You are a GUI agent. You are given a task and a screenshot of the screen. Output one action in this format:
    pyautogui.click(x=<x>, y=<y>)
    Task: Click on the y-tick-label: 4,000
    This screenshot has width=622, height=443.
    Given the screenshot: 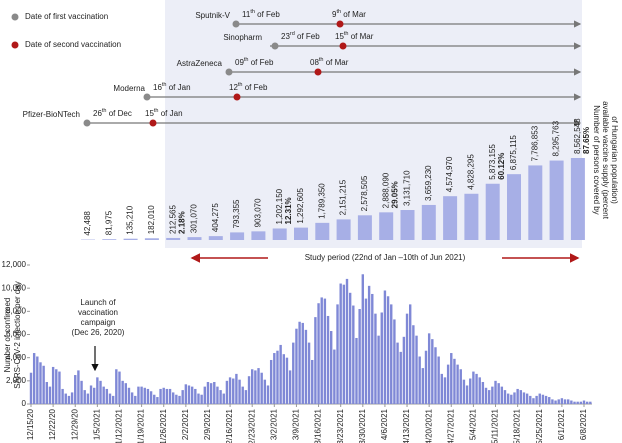 What is the action you would take?
    pyautogui.click(x=16, y=357)
    